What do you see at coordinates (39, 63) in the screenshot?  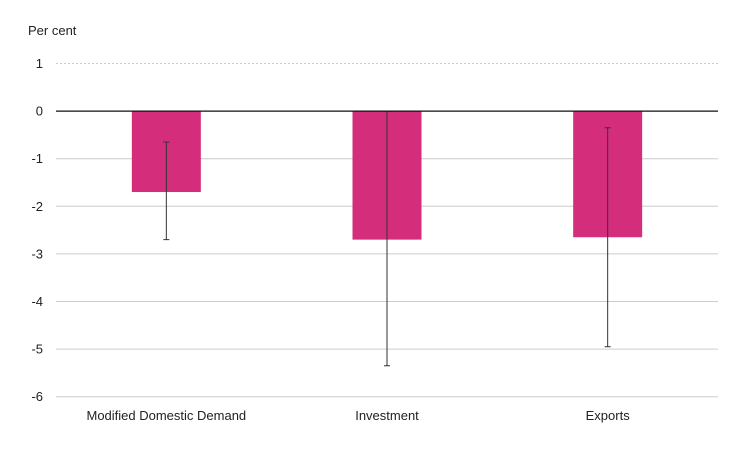 I see `y-tick-label: 1` at bounding box center [39, 63].